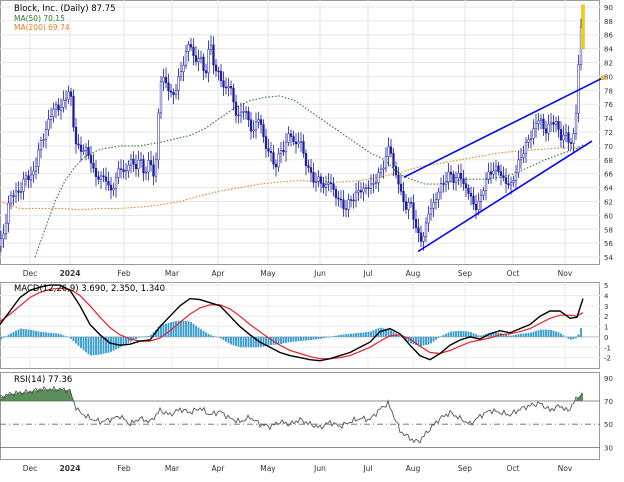  Describe the element at coordinates (43, 380) in the screenshot. I see `rsi-title: RSI(14) 77.36` at that location.